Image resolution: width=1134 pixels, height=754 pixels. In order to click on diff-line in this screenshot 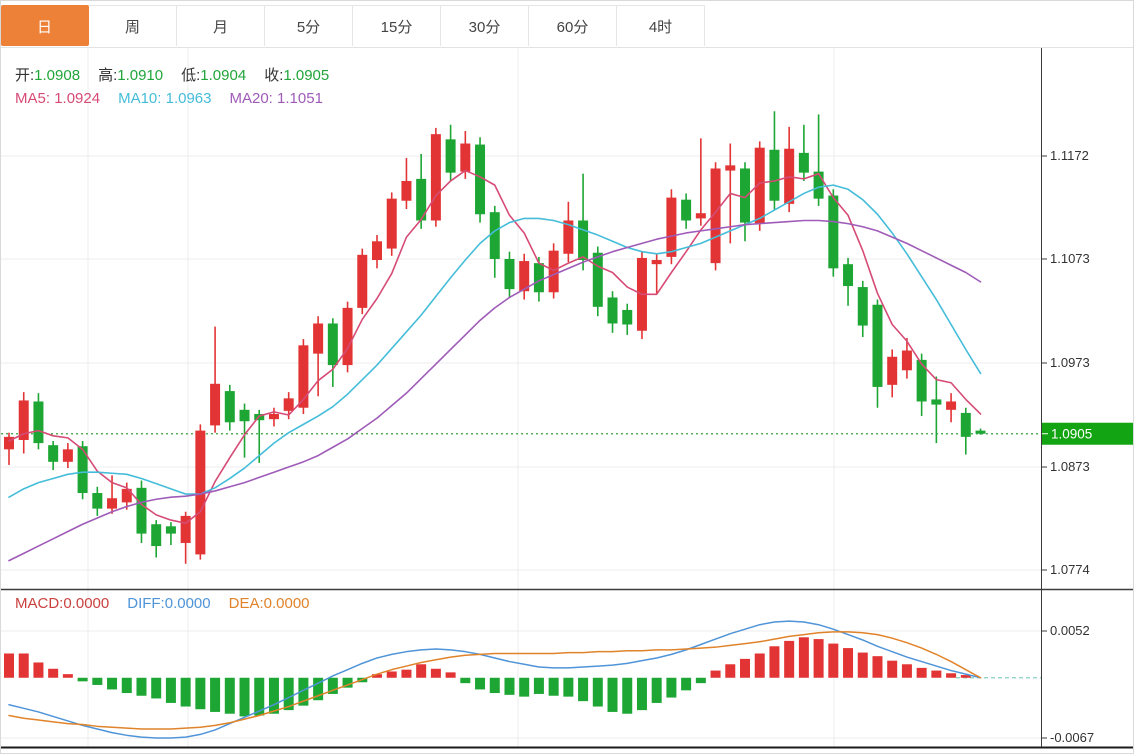, I will do `click(495, 679)`.